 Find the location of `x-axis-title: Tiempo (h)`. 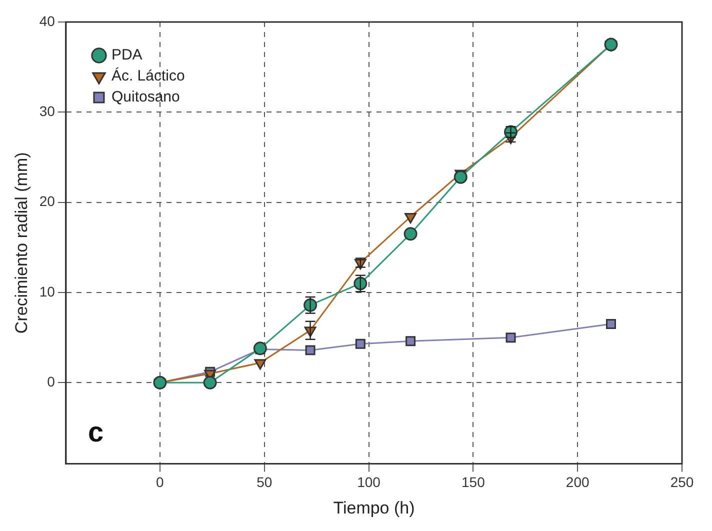

x-axis-title: Tiempo (h) is located at coordinates (374, 508).